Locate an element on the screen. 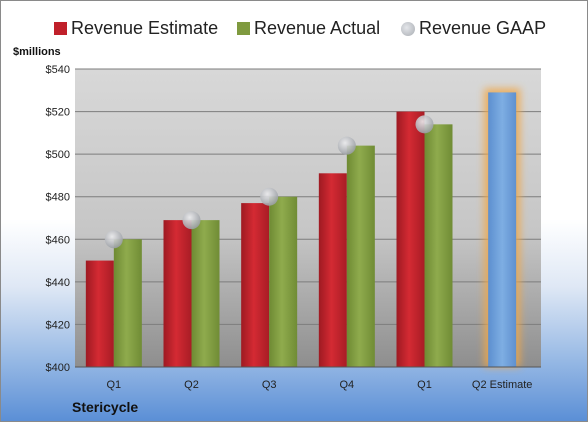 Image resolution: width=588 pixels, height=422 pixels. y-tick-label: $440 is located at coordinates (58, 283).